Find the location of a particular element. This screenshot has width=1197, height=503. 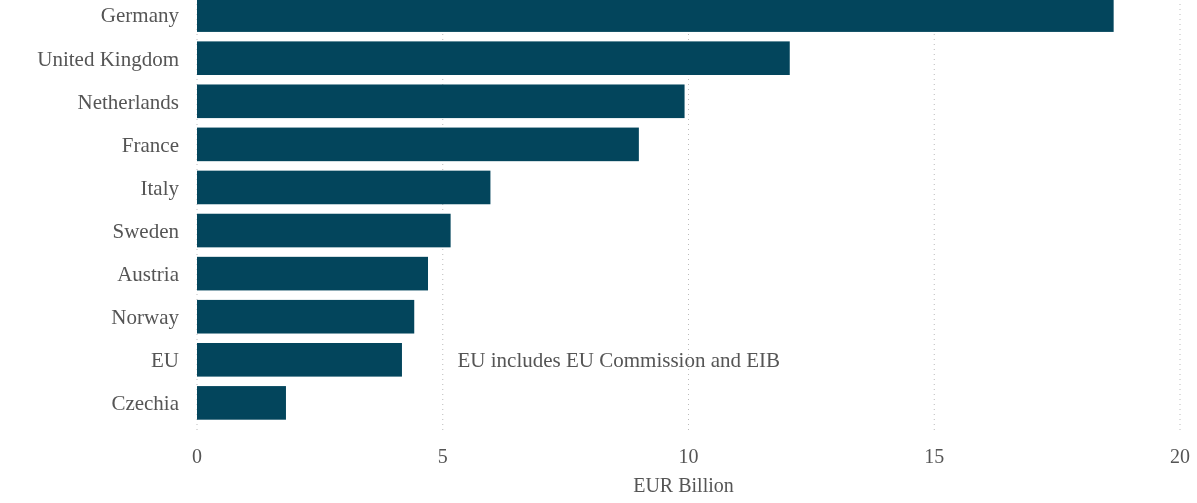

y-tick-label: Italy is located at coordinates (160, 187).